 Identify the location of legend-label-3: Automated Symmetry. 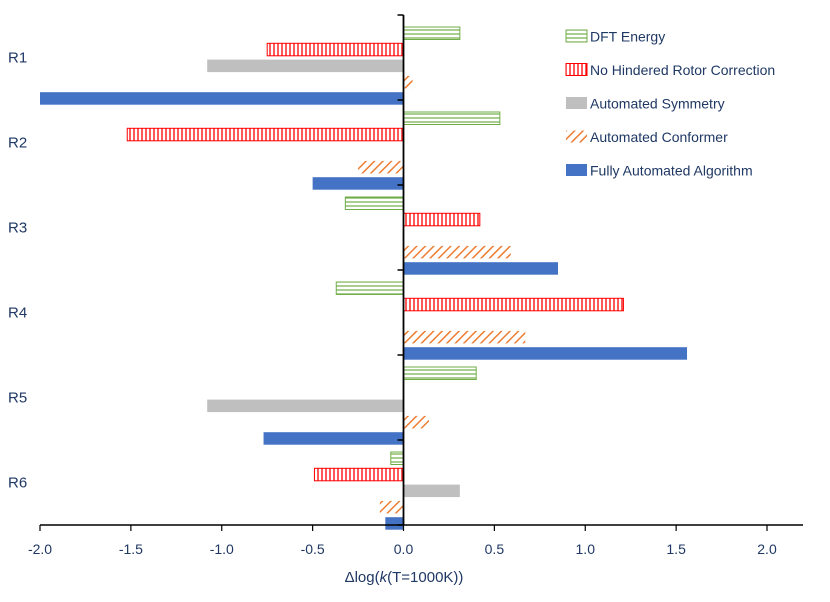
(657, 104).